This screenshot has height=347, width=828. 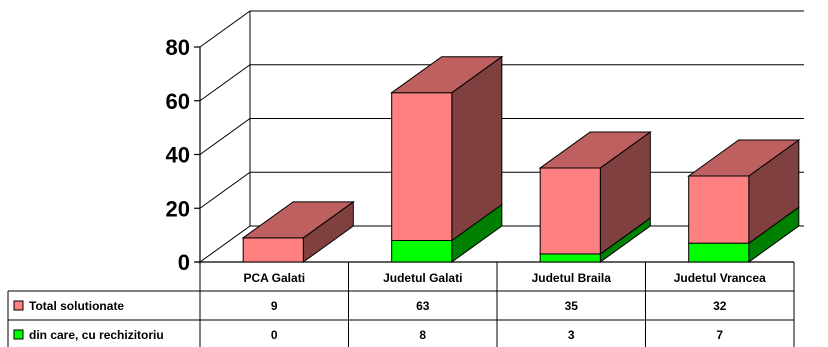 I want to click on table-value: 35, so click(x=572, y=306).